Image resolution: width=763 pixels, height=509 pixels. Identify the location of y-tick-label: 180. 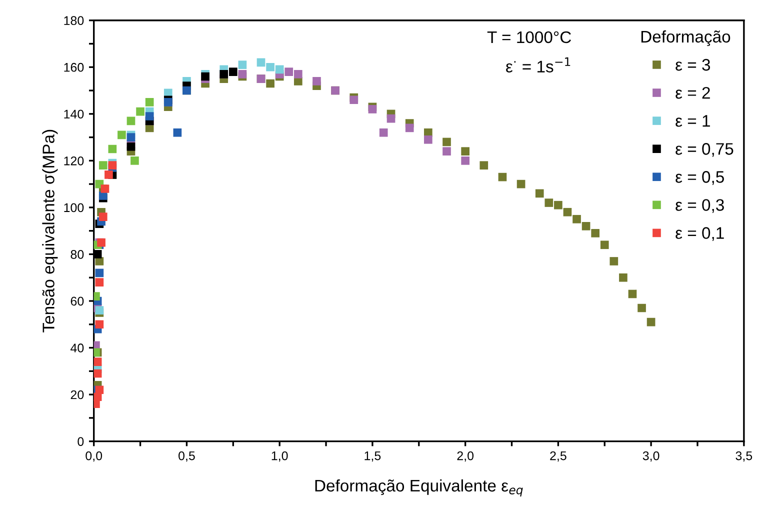
(74, 21).